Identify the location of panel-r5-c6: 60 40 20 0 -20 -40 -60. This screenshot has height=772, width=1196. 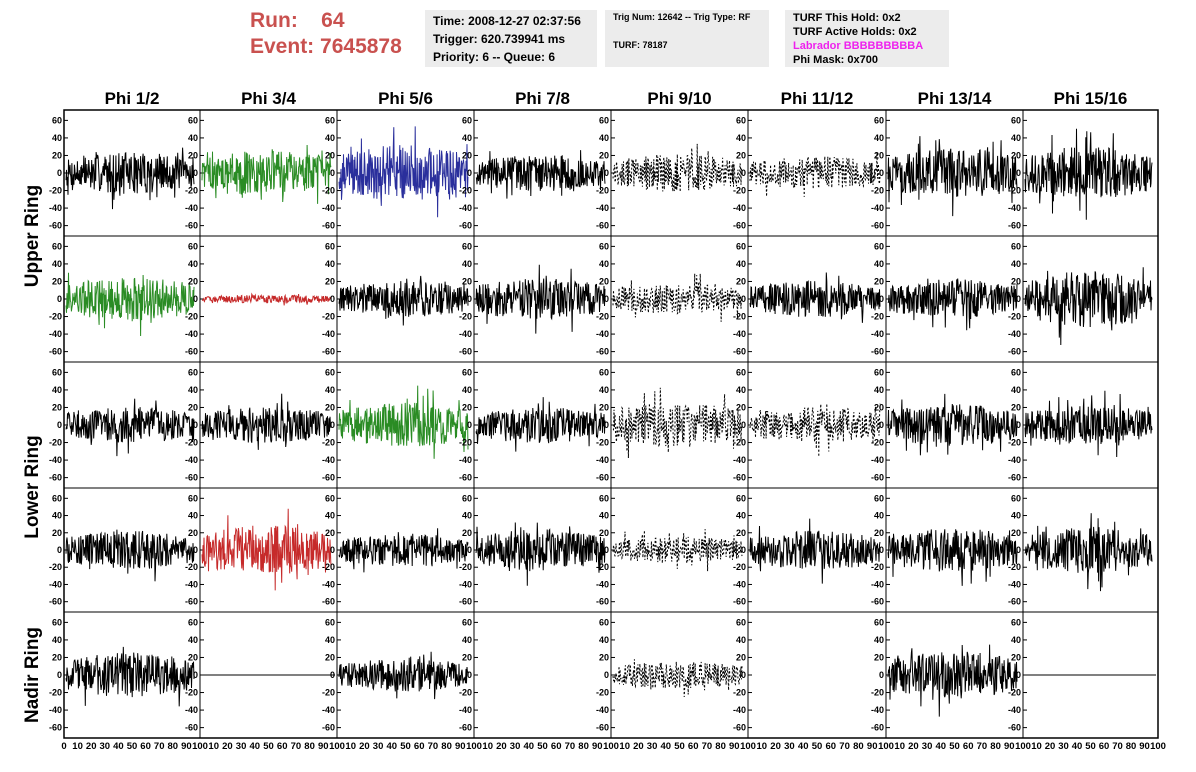
(809, 675).